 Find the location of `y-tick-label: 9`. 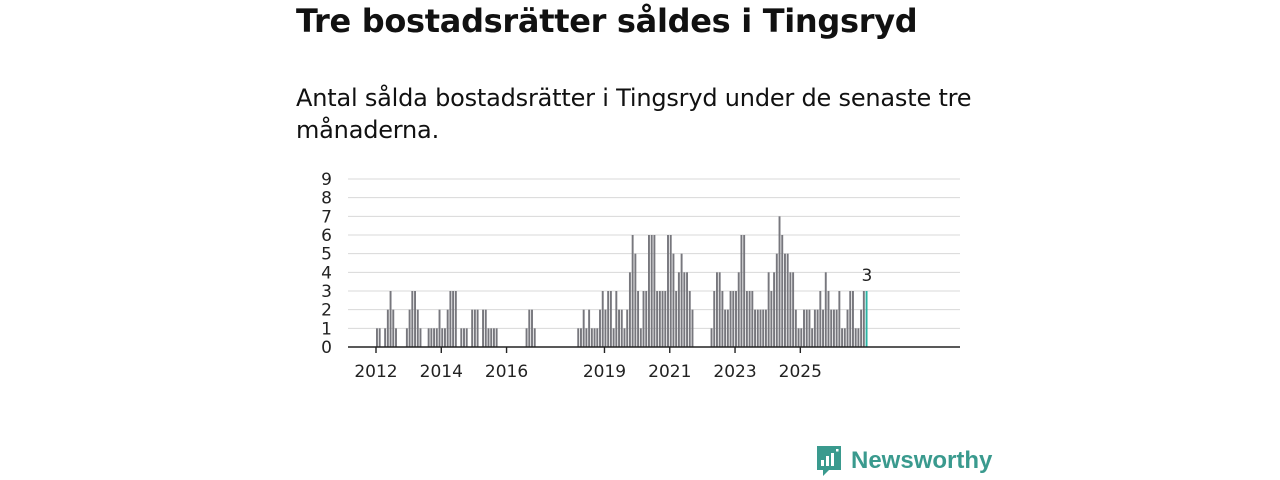

y-tick-label: 9 is located at coordinates (326, 180).